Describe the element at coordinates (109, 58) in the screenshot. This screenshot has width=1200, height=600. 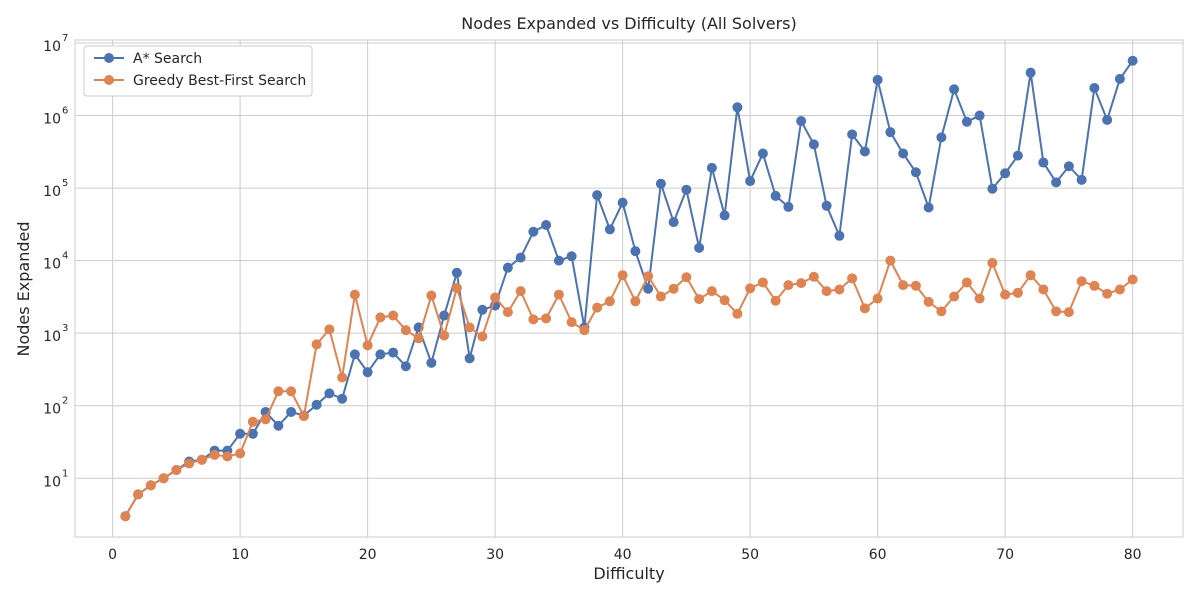
I see `legend-marker-astar` at that location.